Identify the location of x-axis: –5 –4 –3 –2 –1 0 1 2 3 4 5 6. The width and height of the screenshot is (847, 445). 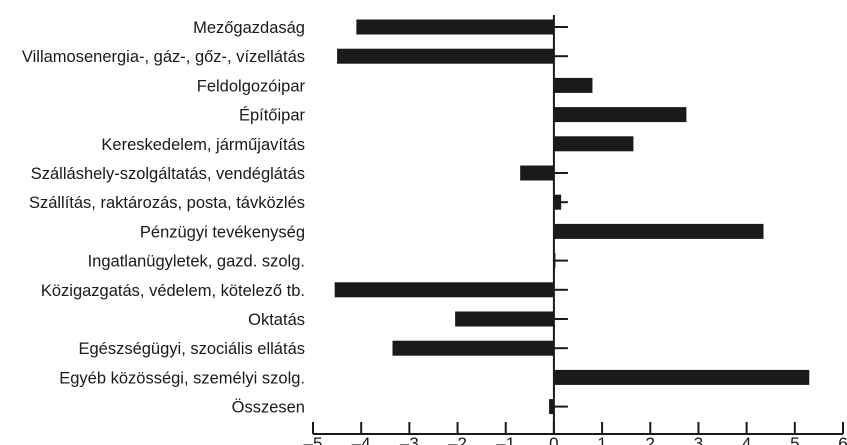
(575, 433).